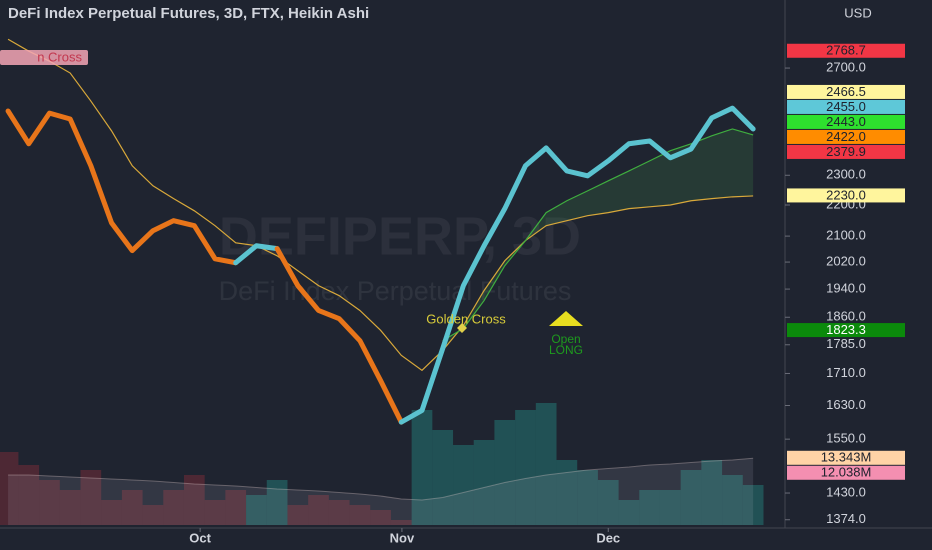 This screenshot has height=550, width=932. What do you see at coordinates (846, 66) in the screenshot?
I see `y-tick-label: 2700.0` at bounding box center [846, 66].